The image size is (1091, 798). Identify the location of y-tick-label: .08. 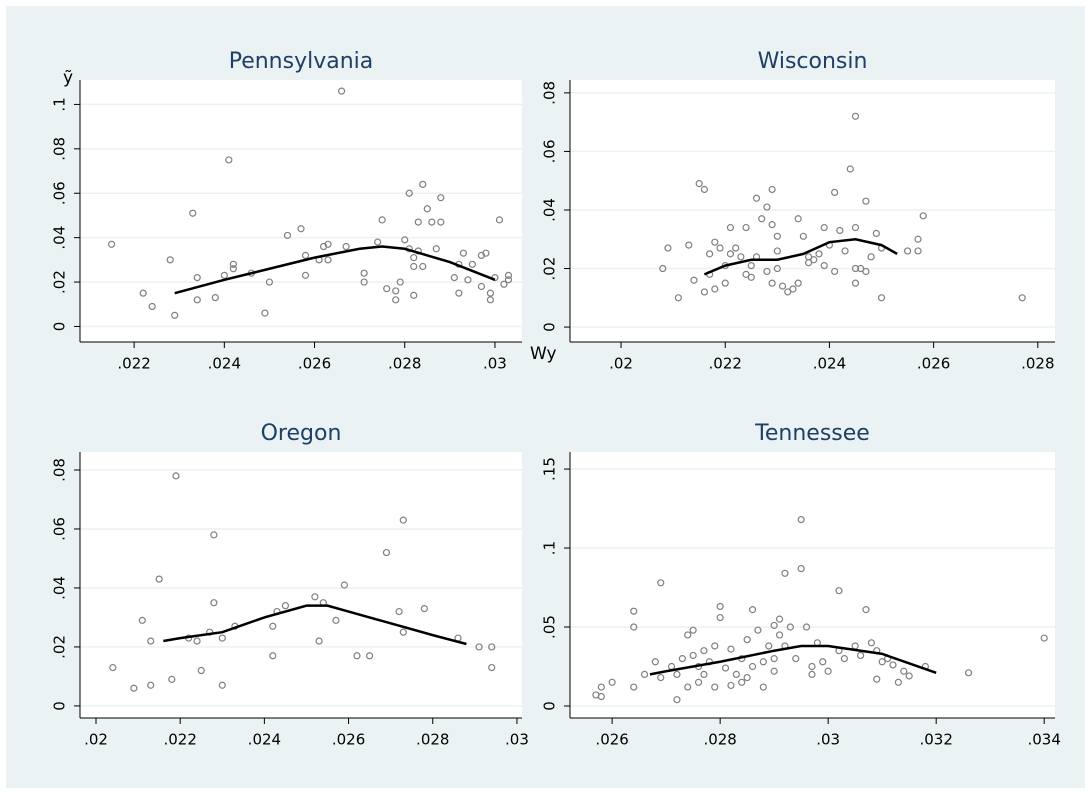
(60, 149).